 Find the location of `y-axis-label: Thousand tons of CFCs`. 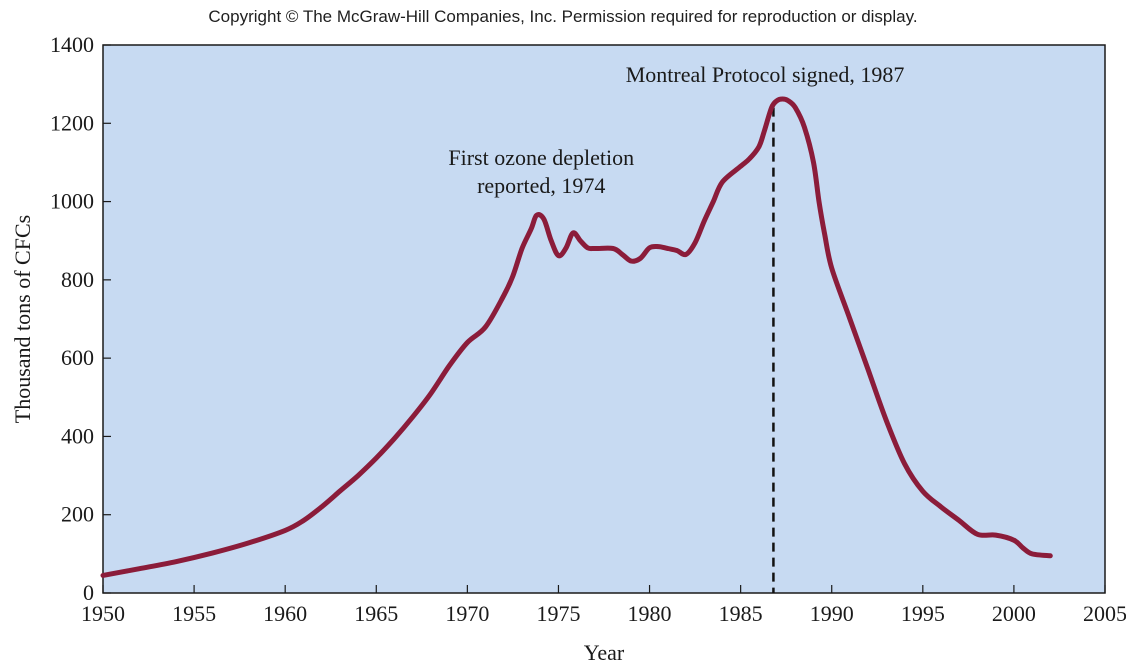

y-axis-label: Thousand tons of CFCs is located at coordinates (22, 319).